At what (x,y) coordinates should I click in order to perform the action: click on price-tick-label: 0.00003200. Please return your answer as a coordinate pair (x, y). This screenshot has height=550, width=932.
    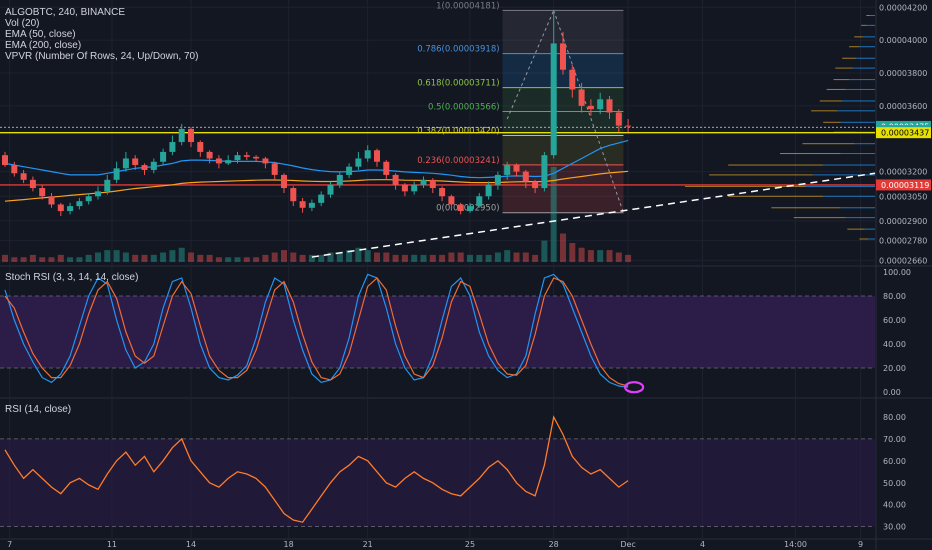
    Looking at the image, I should click on (903, 172).